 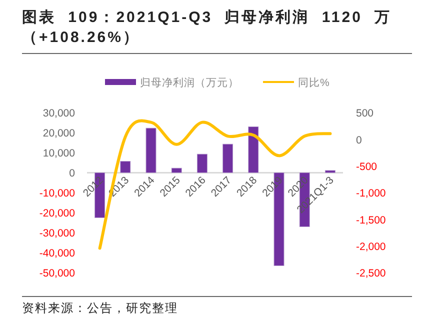 What do you see at coordinates (59, 134) in the screenshot?
I see `y-tick-label: 20,000` at bounding box center [59, 134].